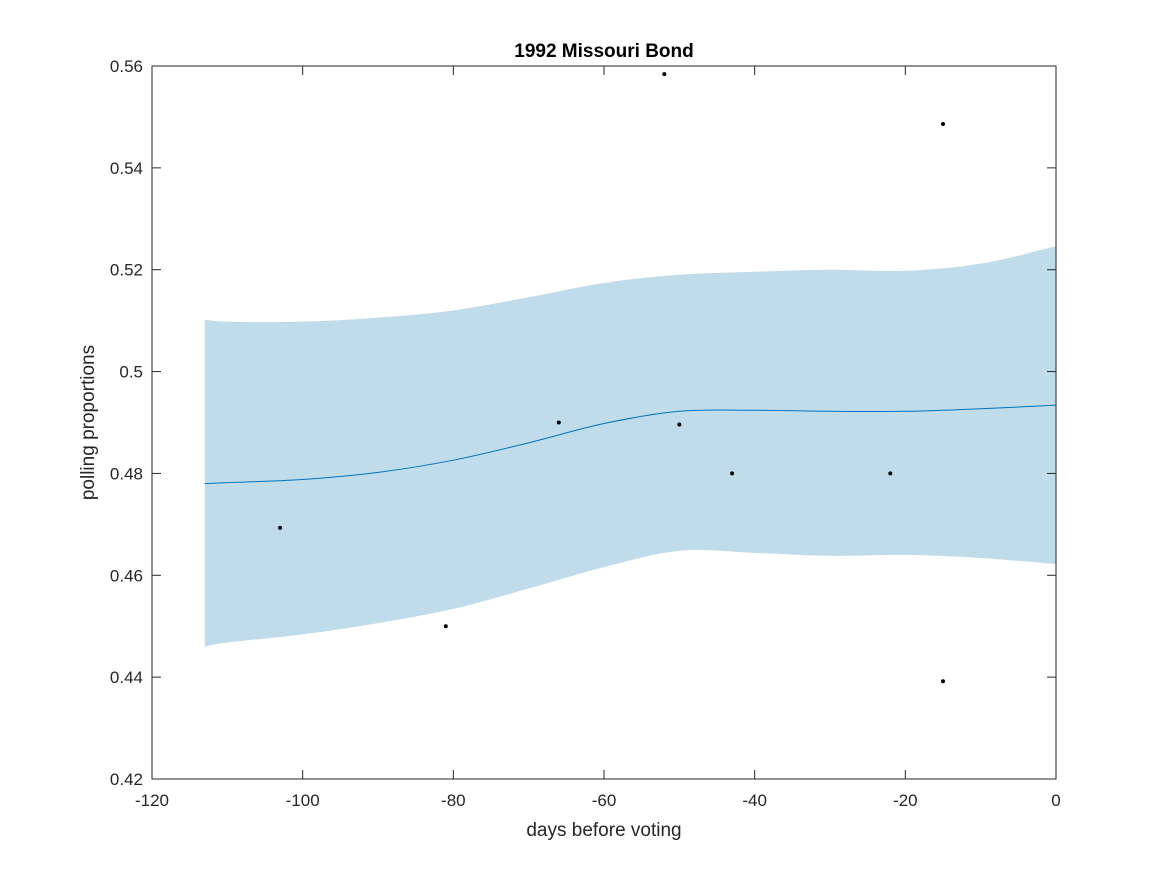 Image resolution: width=1167 pixels, height=875 pixels. Describe the element at coordinates (126, 677) in the screenshot. I see `y-tick-label: 0.44` at that location.